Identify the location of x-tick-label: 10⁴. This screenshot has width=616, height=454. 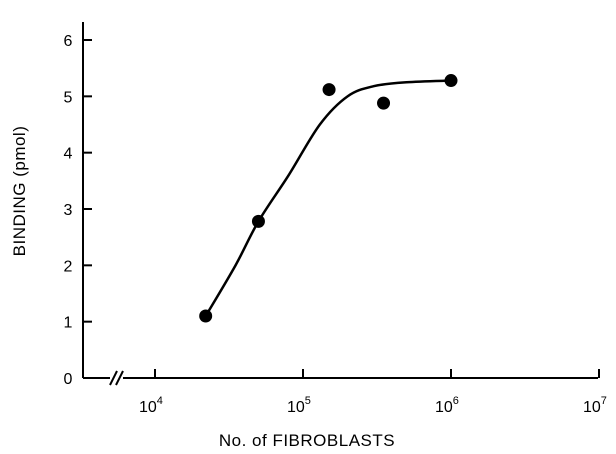
(151, 405).